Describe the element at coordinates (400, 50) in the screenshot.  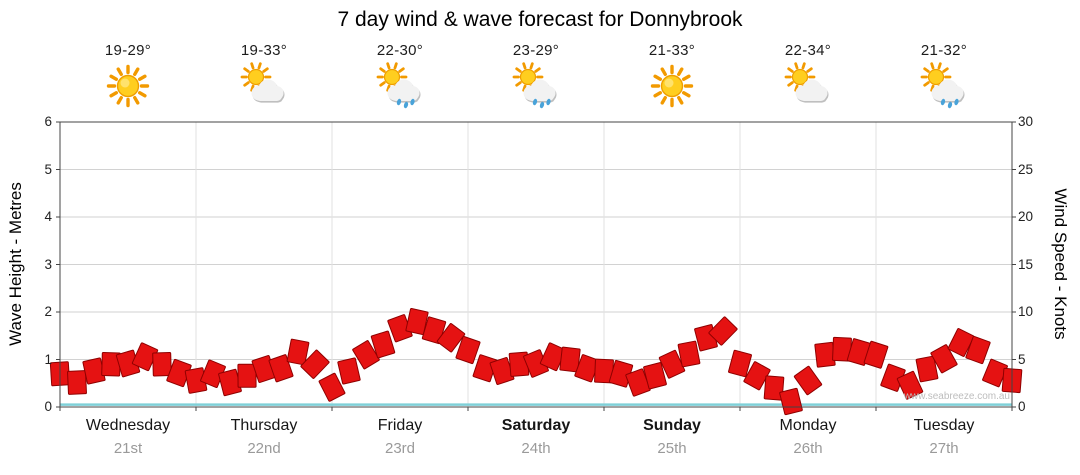
I see `day-temp-range: 22-30°` at that location.